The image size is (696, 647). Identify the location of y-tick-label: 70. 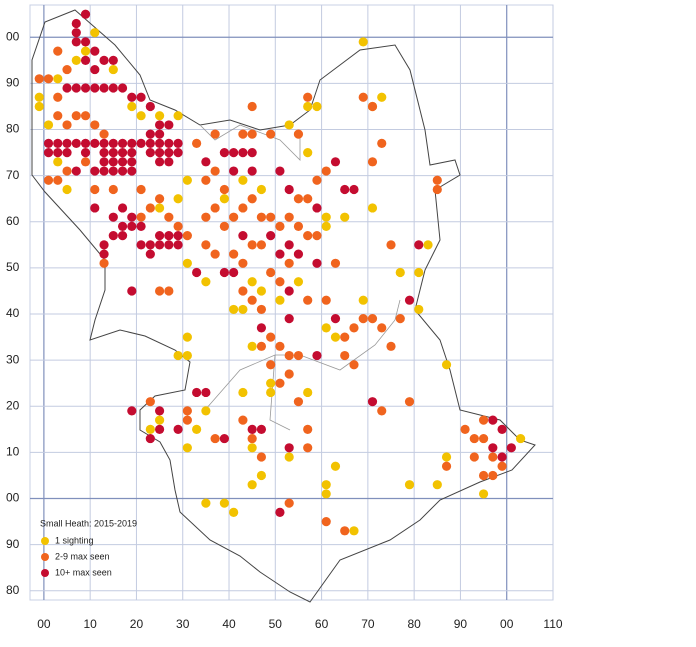
(13, 175).